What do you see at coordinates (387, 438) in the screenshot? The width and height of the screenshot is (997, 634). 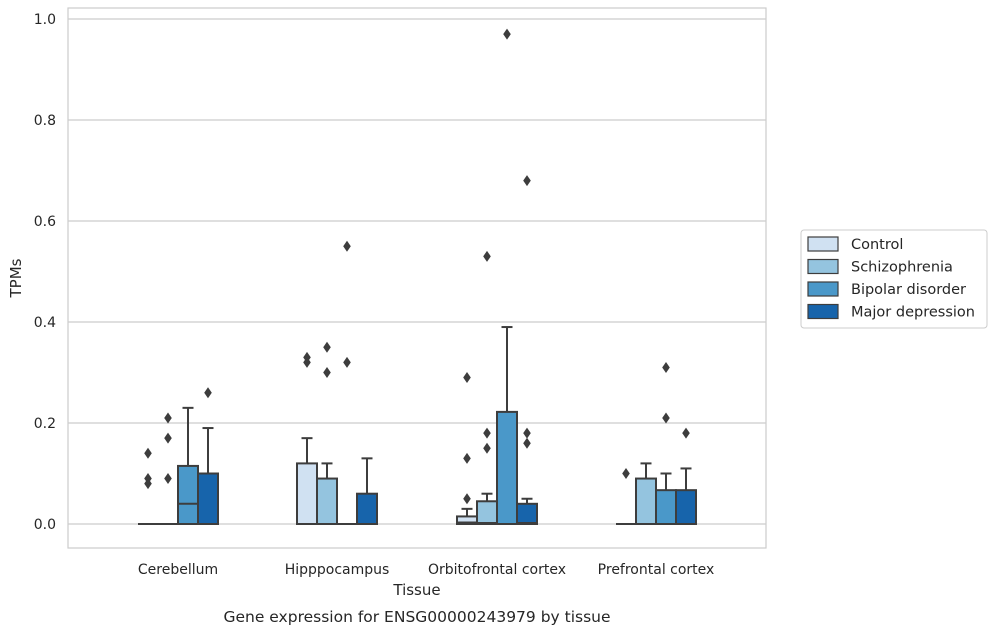 I see `series-control` at bounding box center [387, 438].